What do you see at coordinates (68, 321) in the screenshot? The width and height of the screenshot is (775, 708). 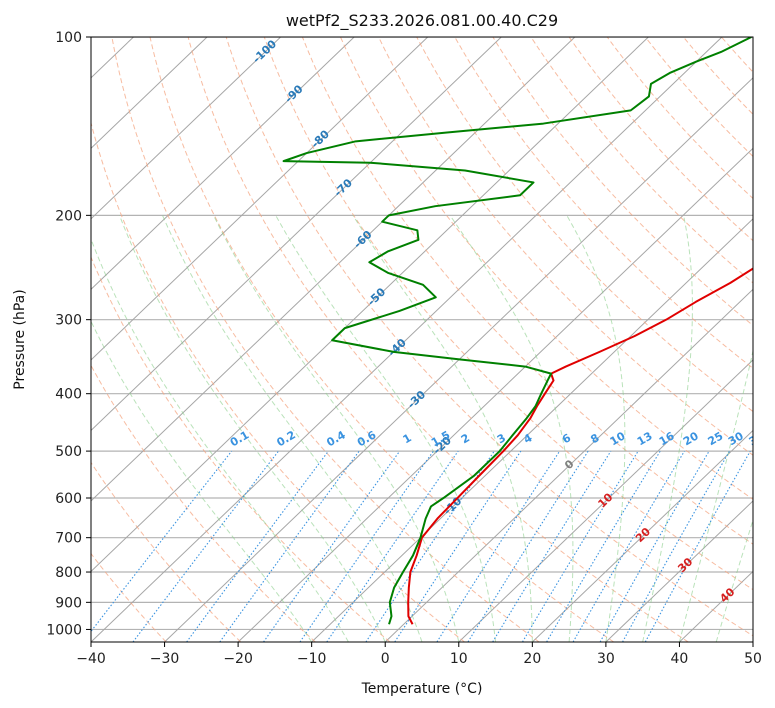 I see `y-tick-label: 300` at bounding box center [68, 321].